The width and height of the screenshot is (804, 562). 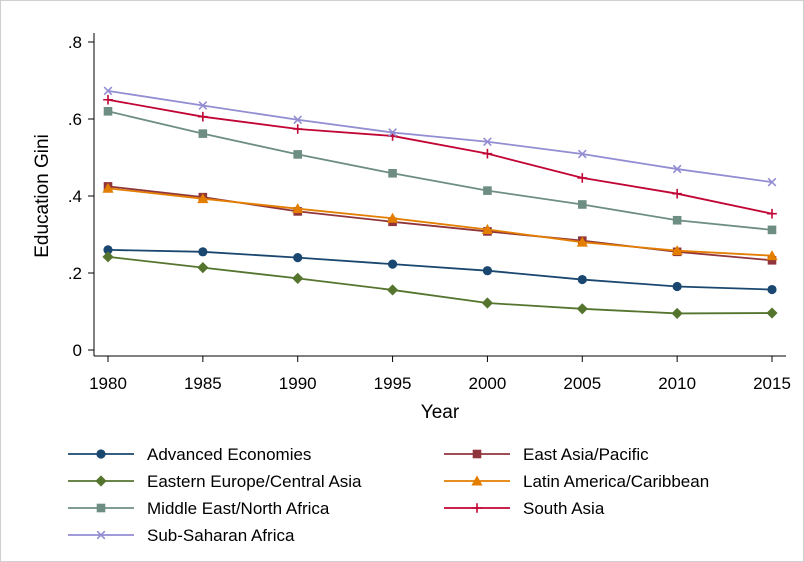 What do you see at coordinates (677, 383) in the screenshot?
I see `x-tick-label: 2010` at bounding box center [677, 383].